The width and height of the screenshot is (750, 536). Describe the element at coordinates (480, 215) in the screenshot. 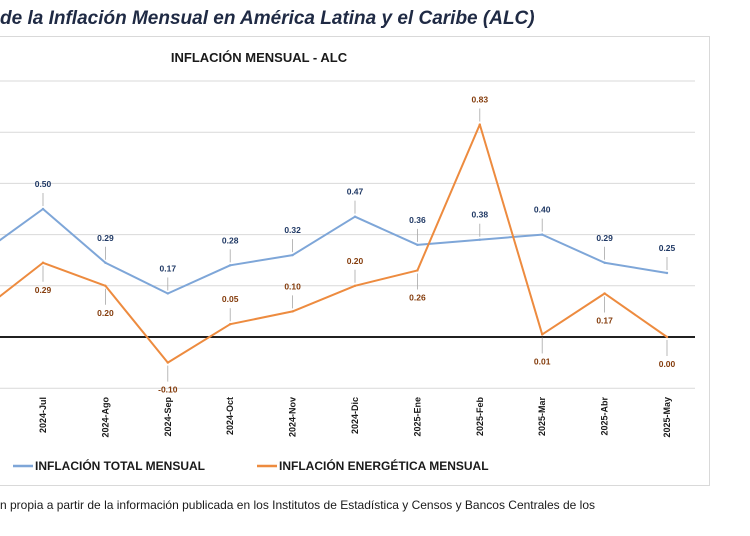

I see `data-label: 0.38` at that location.